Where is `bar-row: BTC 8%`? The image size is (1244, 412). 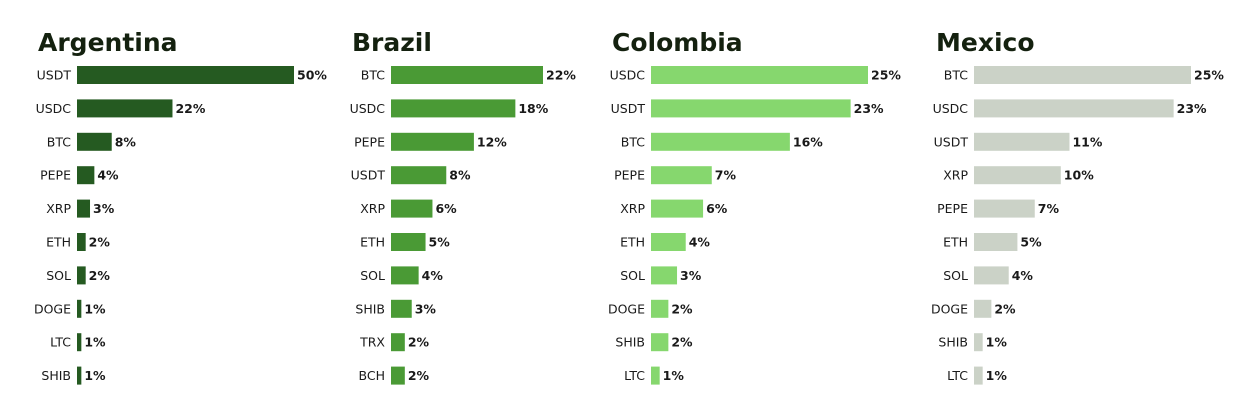 bar-row: BTC 8% is located at coordinates (92, 141).